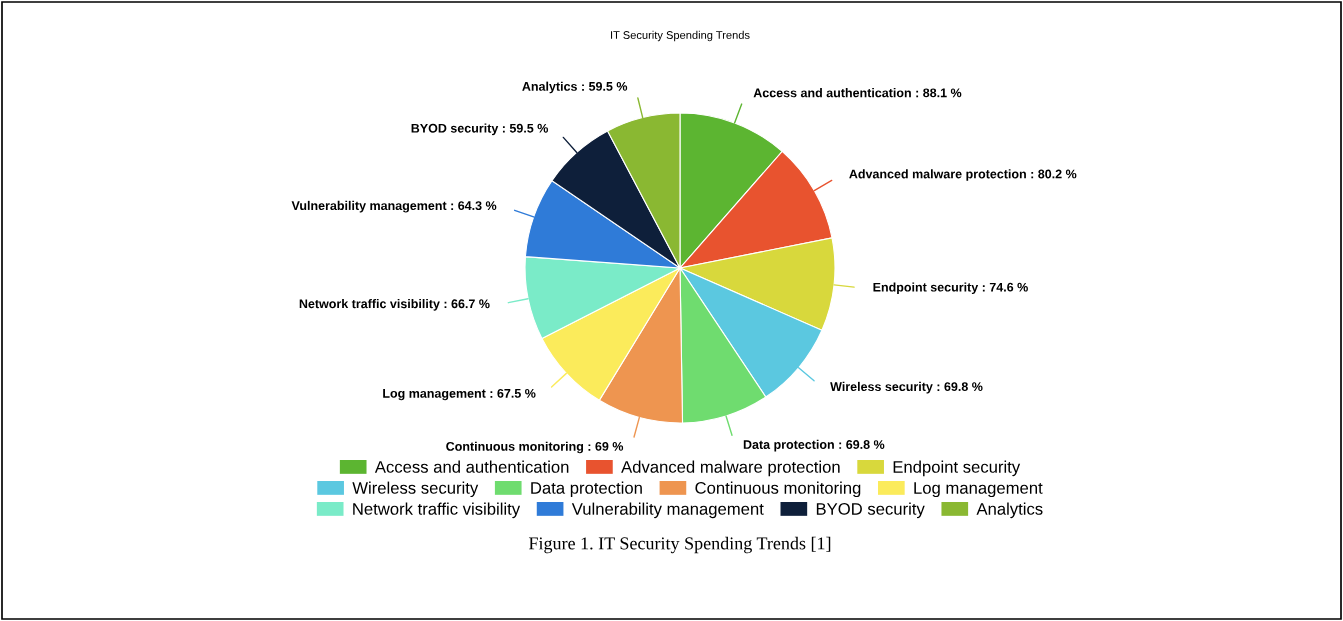 This screenshot has height=621, width=1343. Describe the element at coordinates (471, 466) in the screenshot. I see `legend-label: Access and authentication` at that location.